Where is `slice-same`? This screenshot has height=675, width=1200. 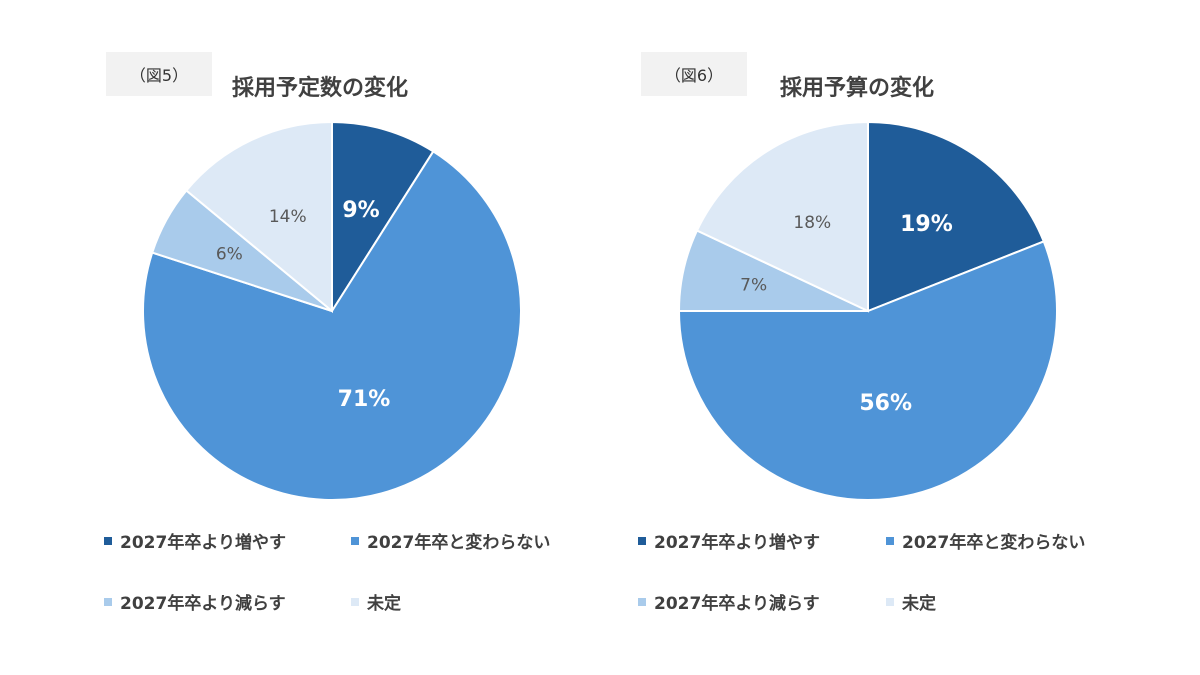 slice-same is located at coordinates (867, 370).